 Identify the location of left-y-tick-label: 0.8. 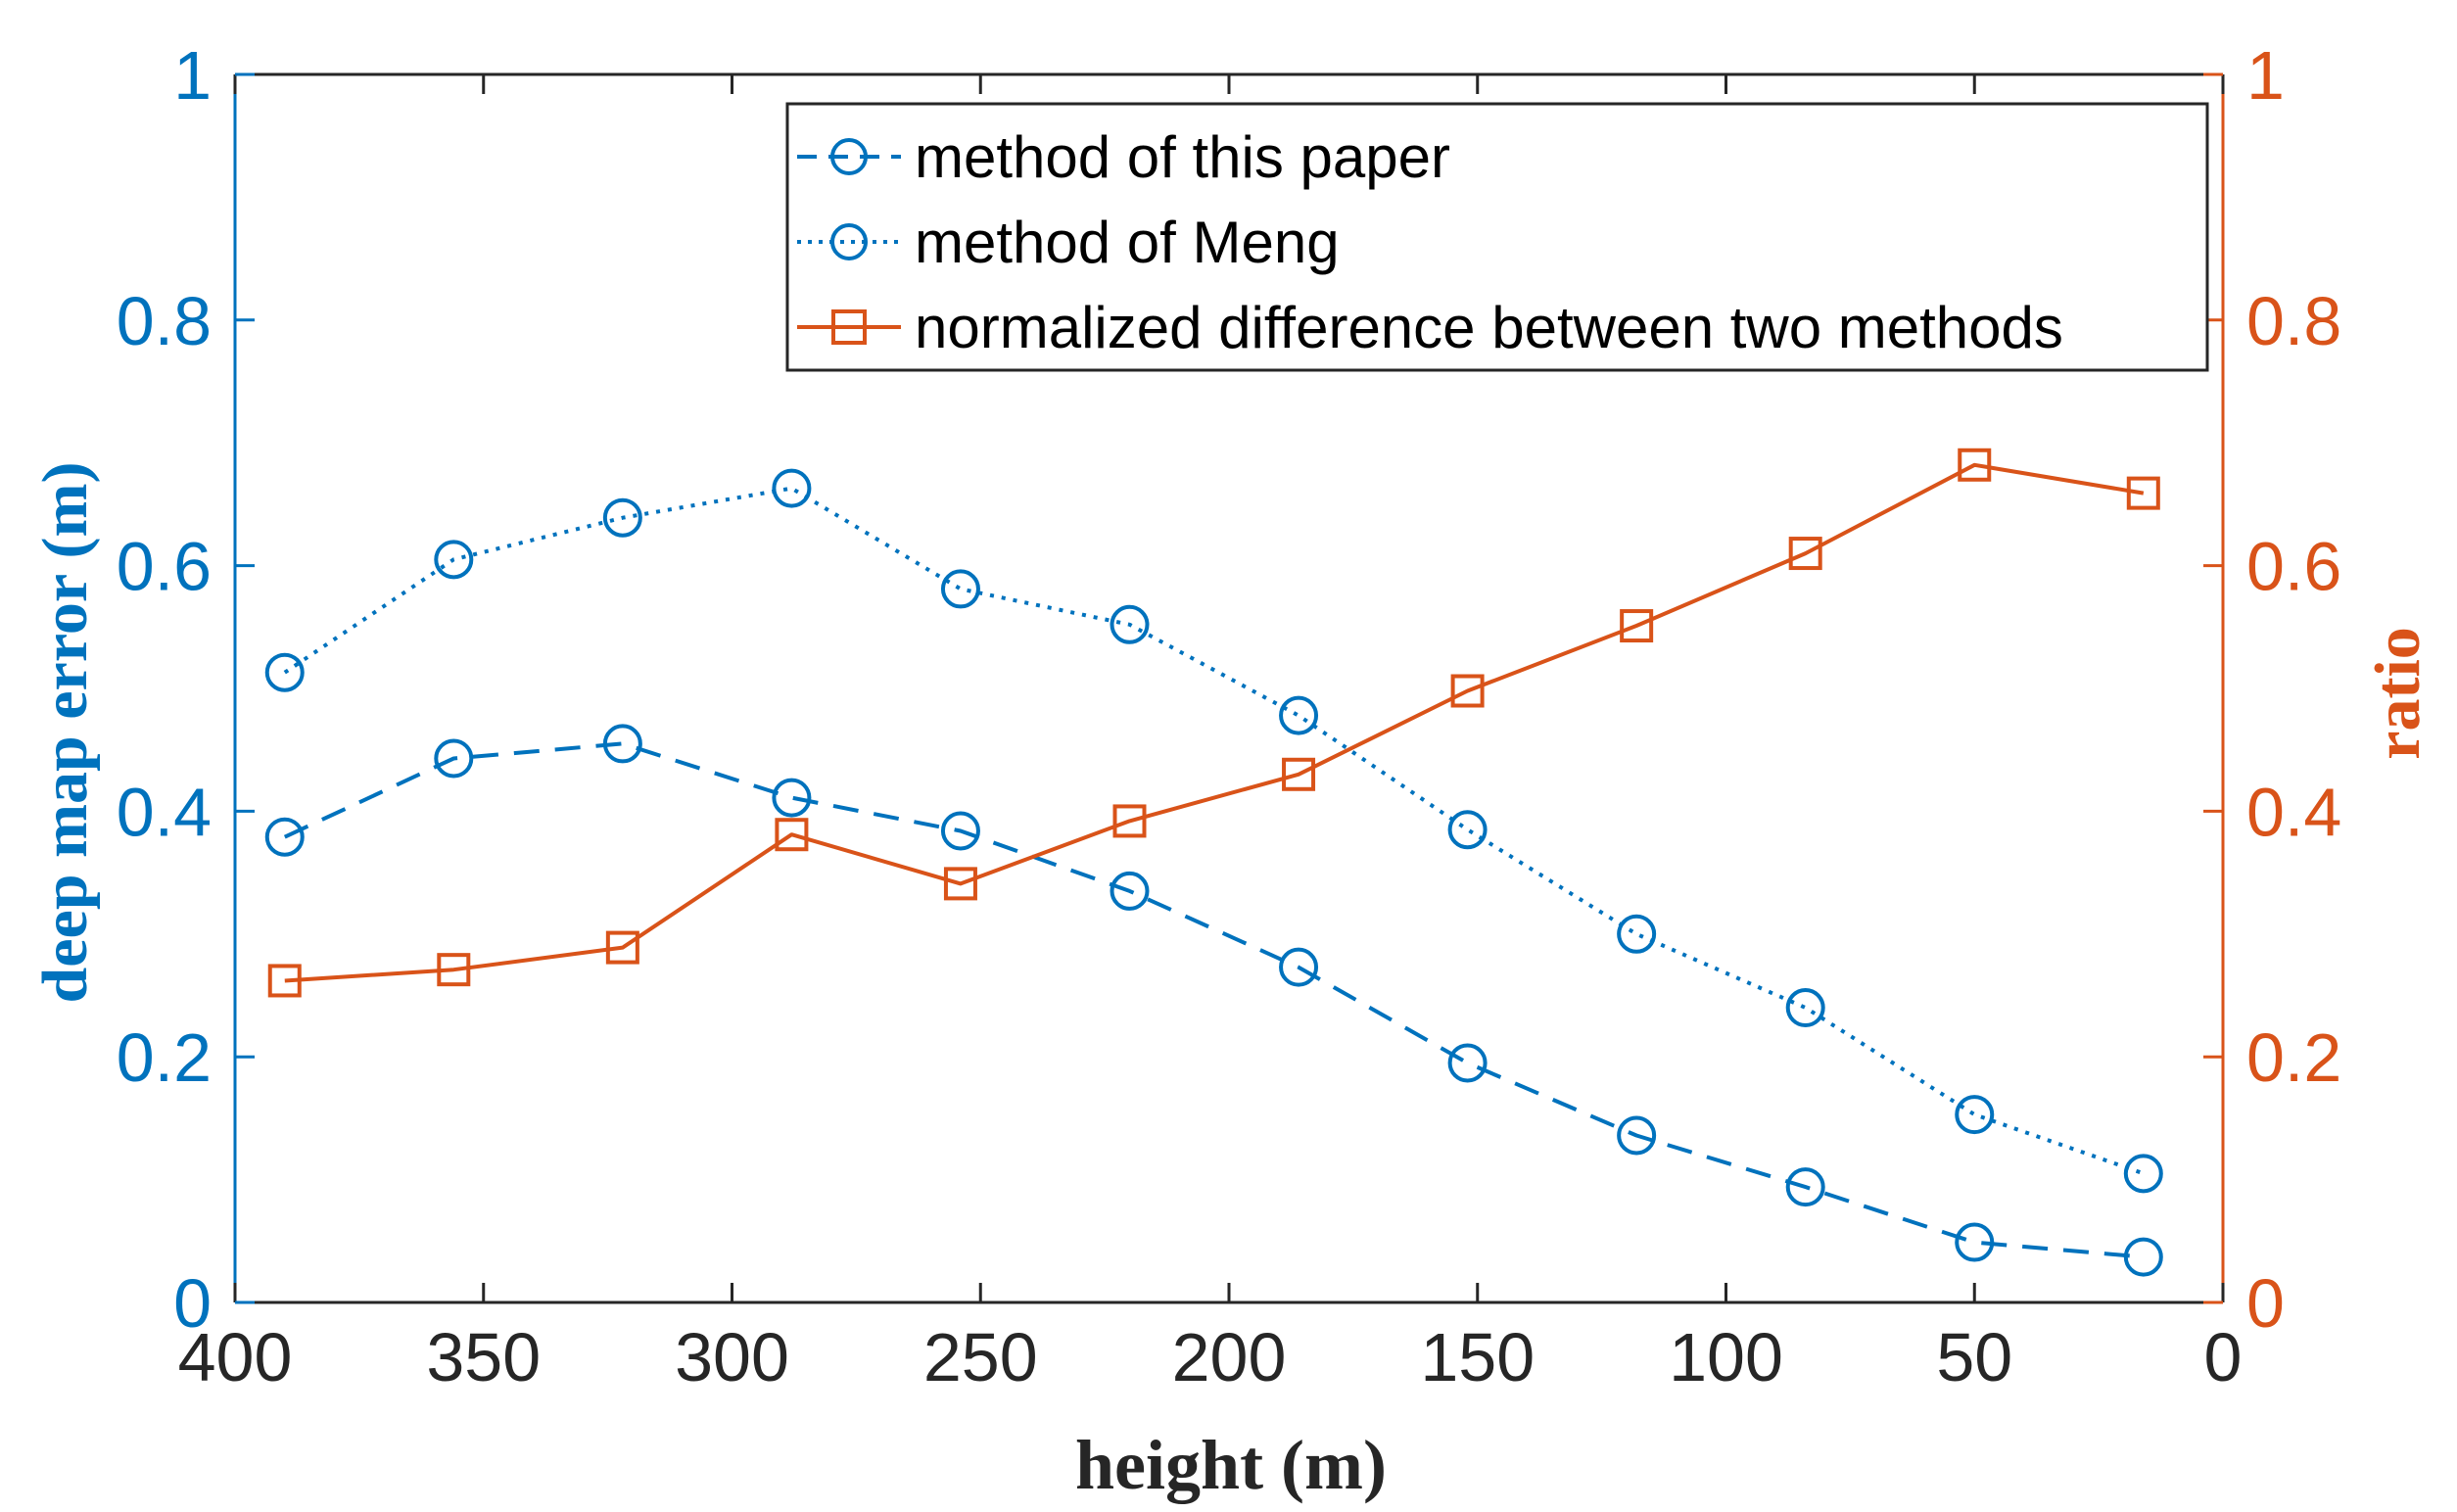
(165, 321).